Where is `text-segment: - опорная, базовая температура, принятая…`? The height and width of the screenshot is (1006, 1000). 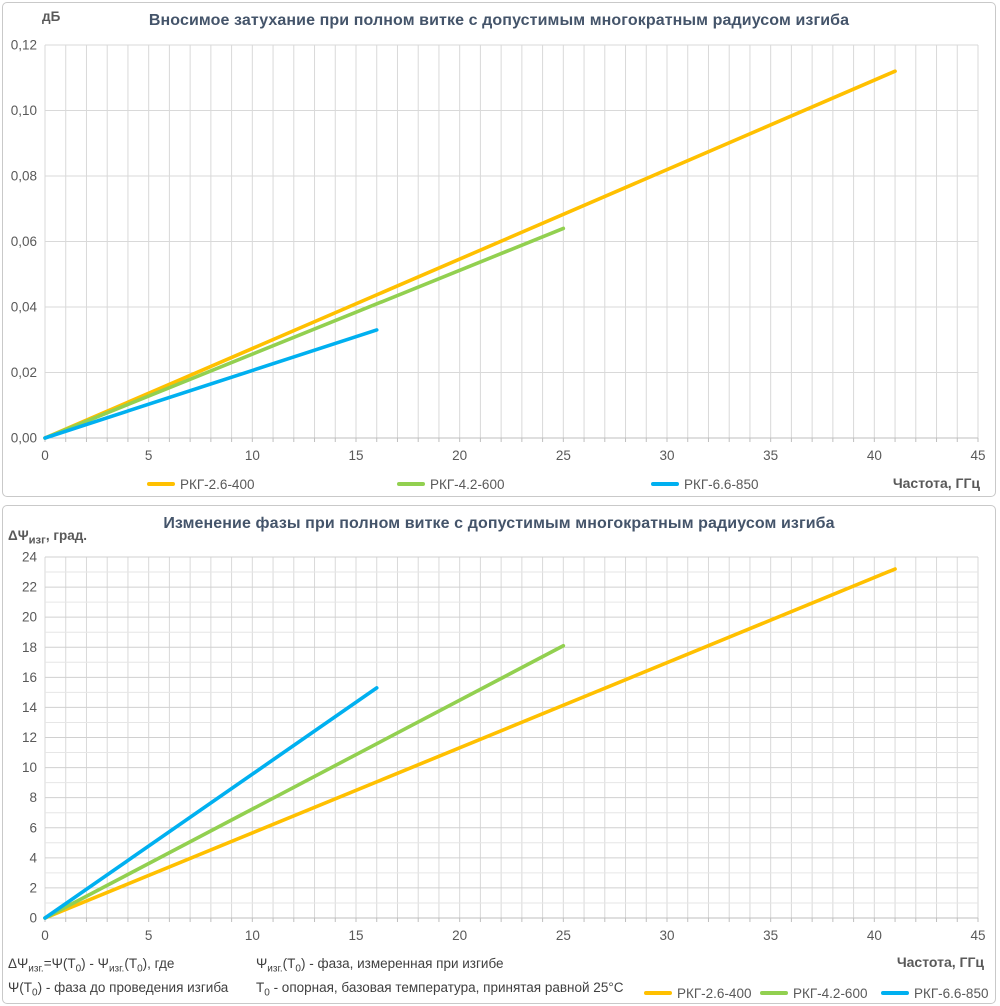
text-segment: - опорная, базовая температура, принятая… is located at coordinates (446, 988).